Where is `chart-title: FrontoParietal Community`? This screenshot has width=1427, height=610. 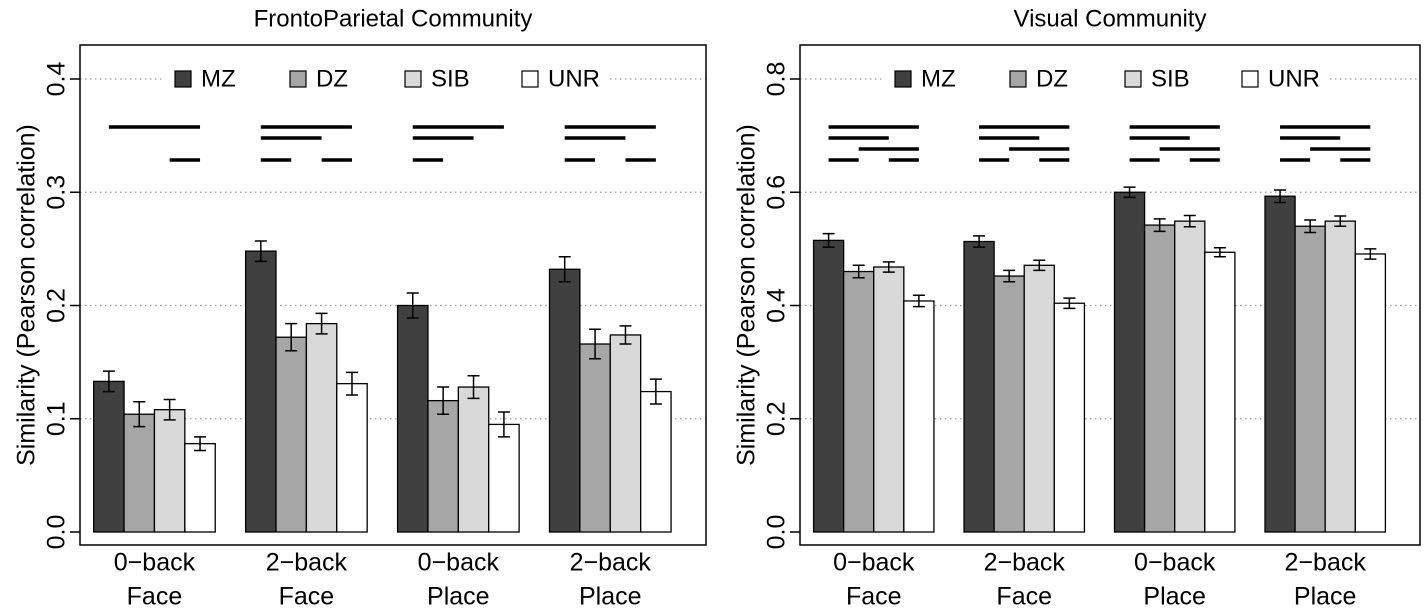 chart-title: FrontoParietal Community is located at coordinates (393, 18).